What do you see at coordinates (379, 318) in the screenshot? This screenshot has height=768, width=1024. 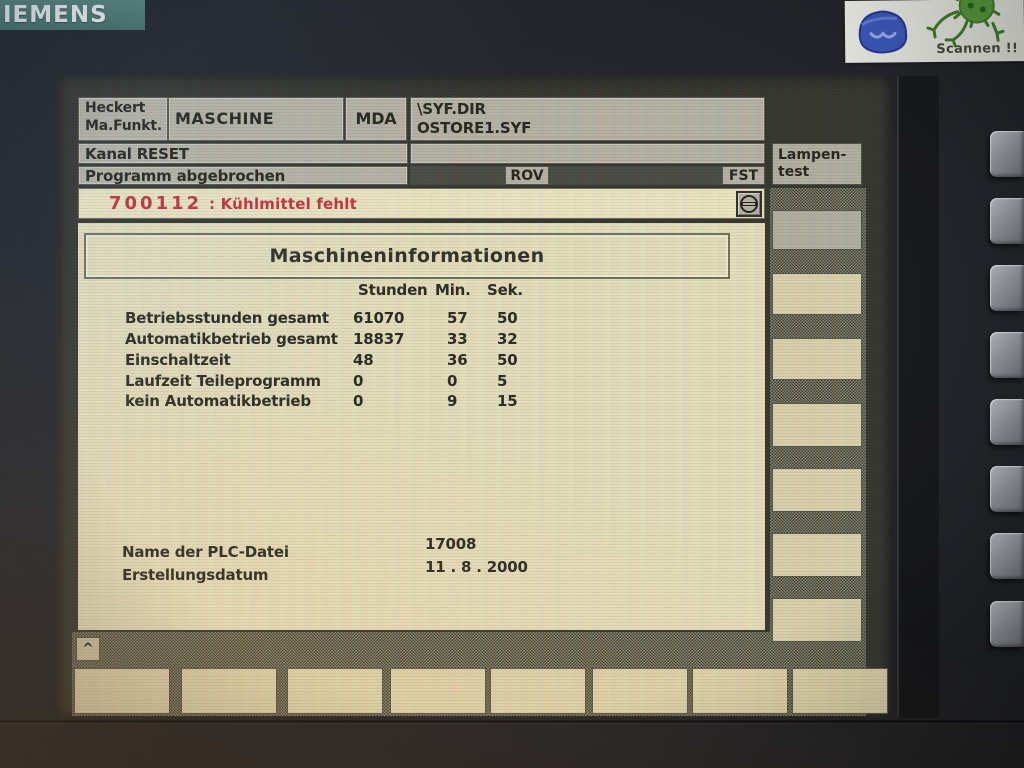 I see `row-value: 61070` at bounding box center [379, 318].